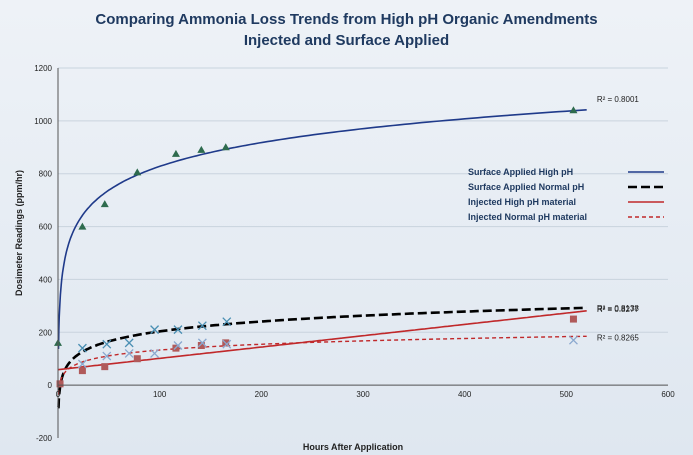 The image size is (693, 455). Describe the element at coordinates (618, 337) in the screenshot. I see `r2-label-series-4: R² = 0.8265` at that location.